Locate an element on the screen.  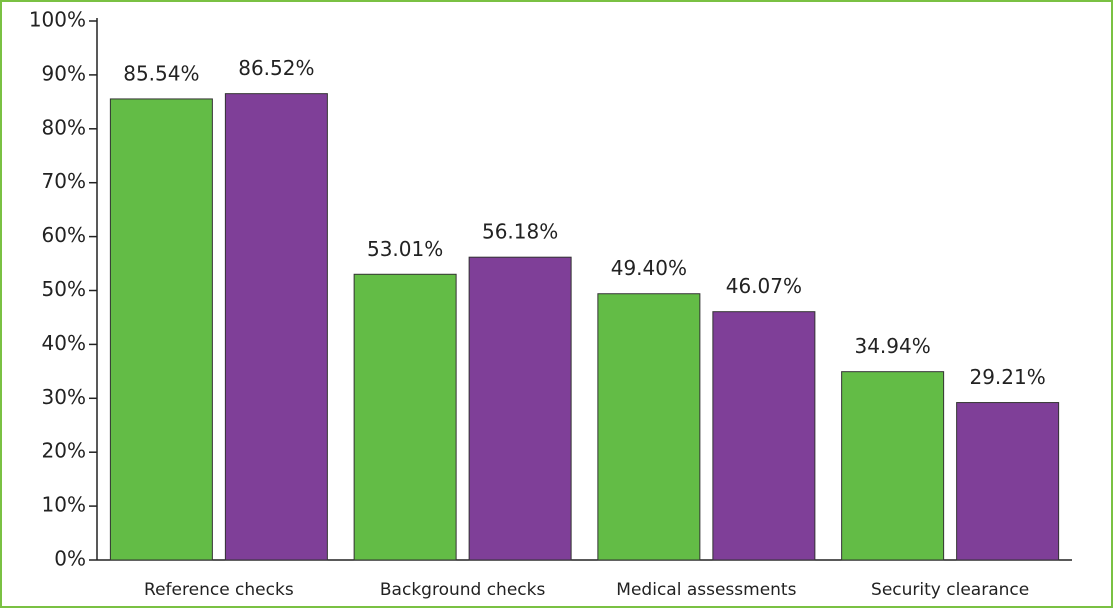
y-tick-label: 90% is located at coordinates (64, 73).